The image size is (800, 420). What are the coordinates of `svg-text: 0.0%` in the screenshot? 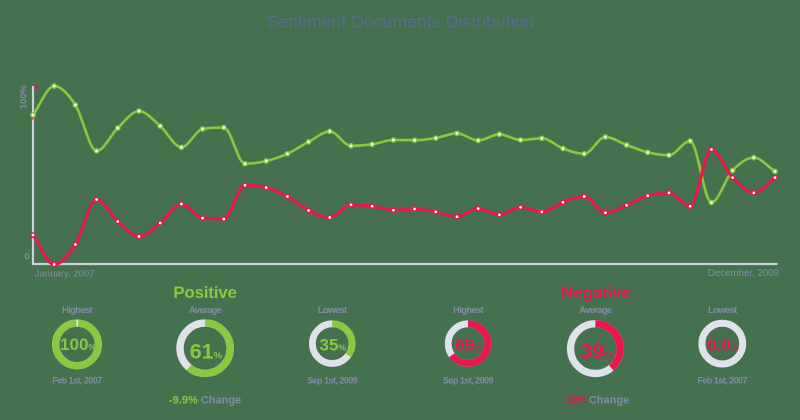 It's located at (723, 345).